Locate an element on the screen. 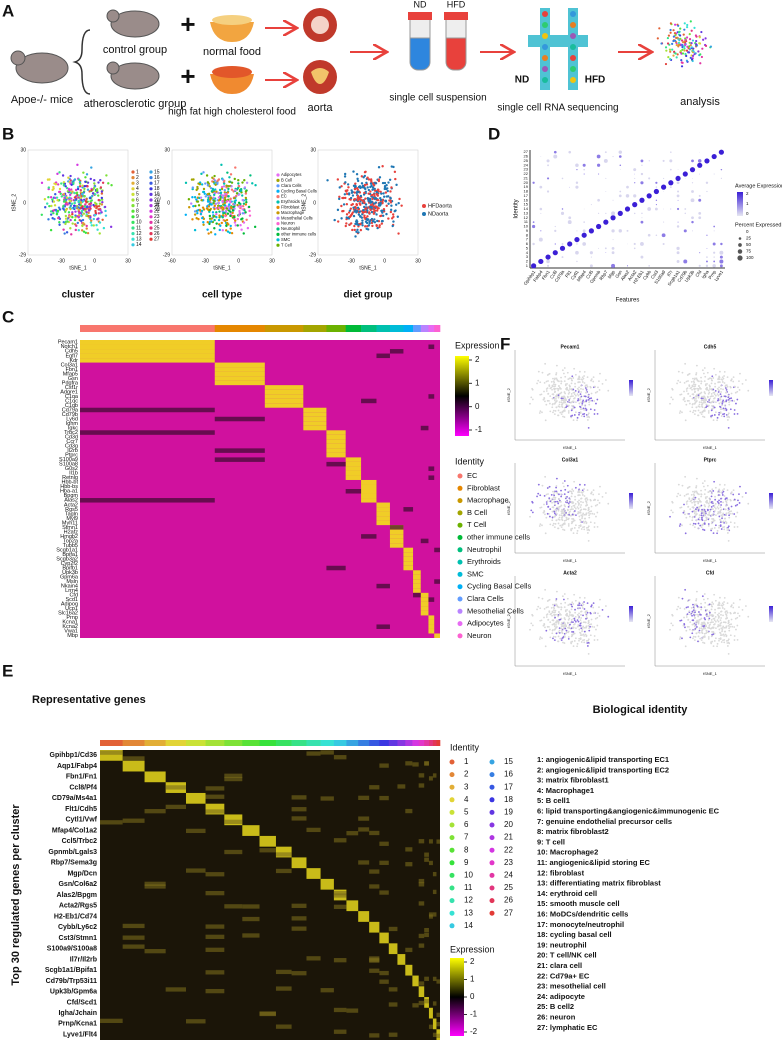 The image size is (782, 1047). legend-label: 3 is located at coordinates (137, 184).